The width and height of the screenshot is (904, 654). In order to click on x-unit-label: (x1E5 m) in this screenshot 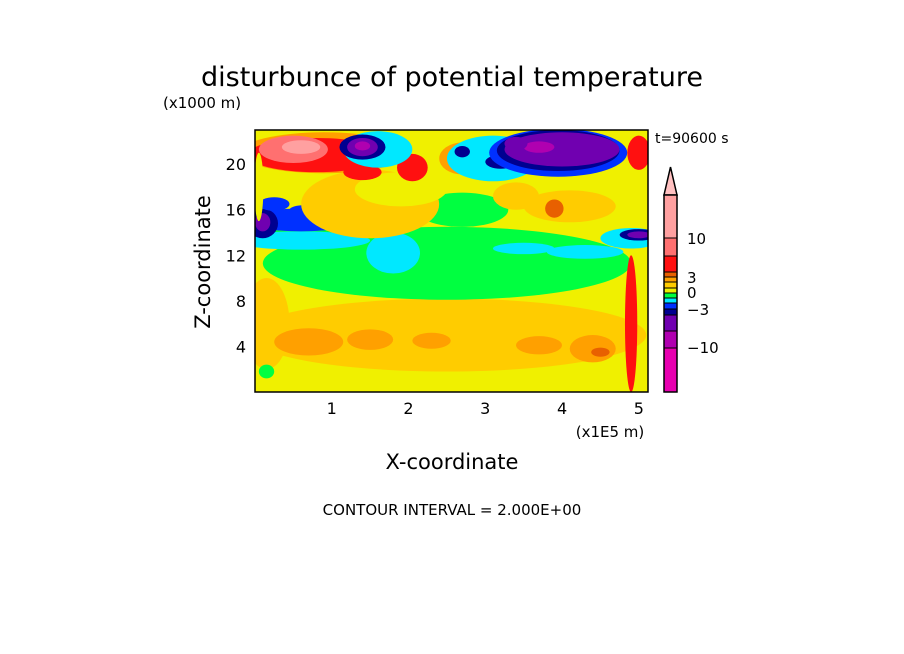, I will do `click(610, 432)`.